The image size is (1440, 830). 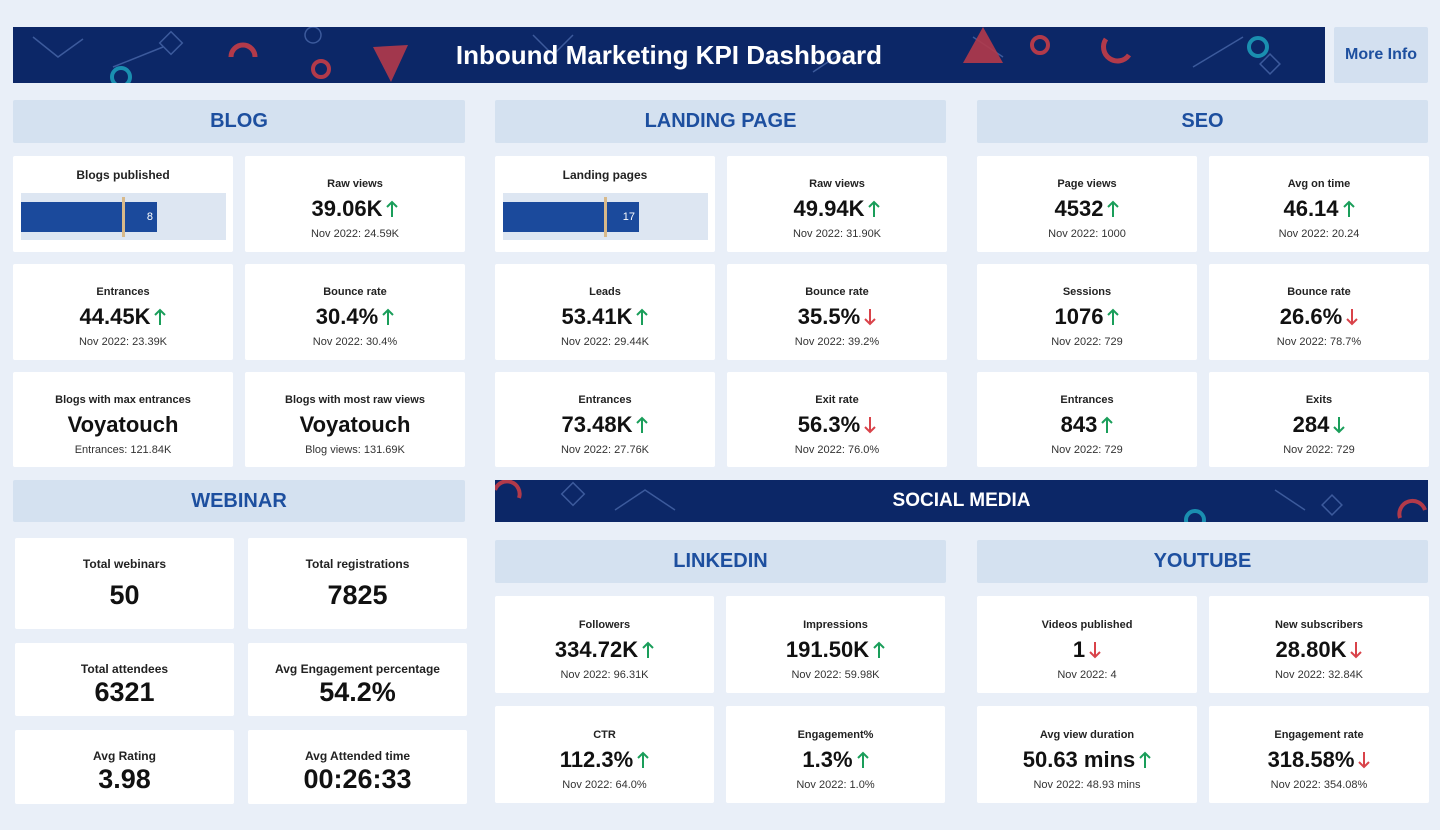 I want to click on card-value-row: 284, so click(x=1319, y=425).